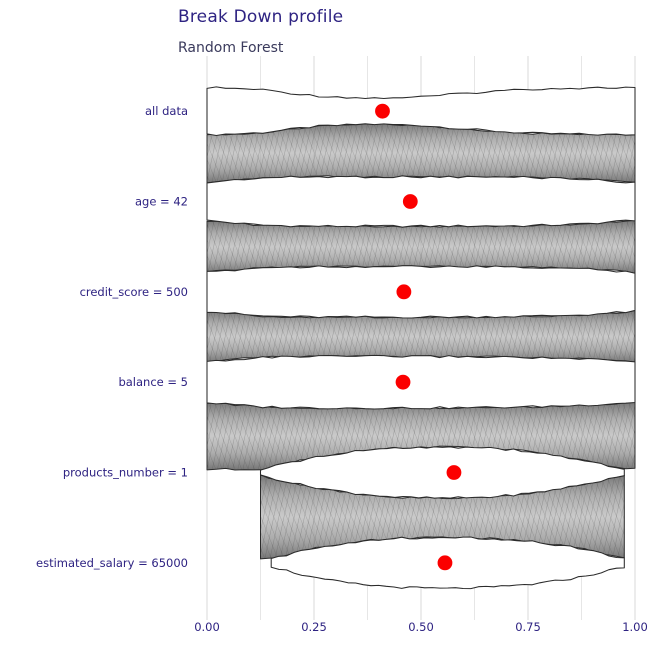 The width and height of the screenshot is (664, 664). Describe the element at coordinates (528, 627) in the screenshot. I see `x-axis-tick-label: 0.75` at that location.